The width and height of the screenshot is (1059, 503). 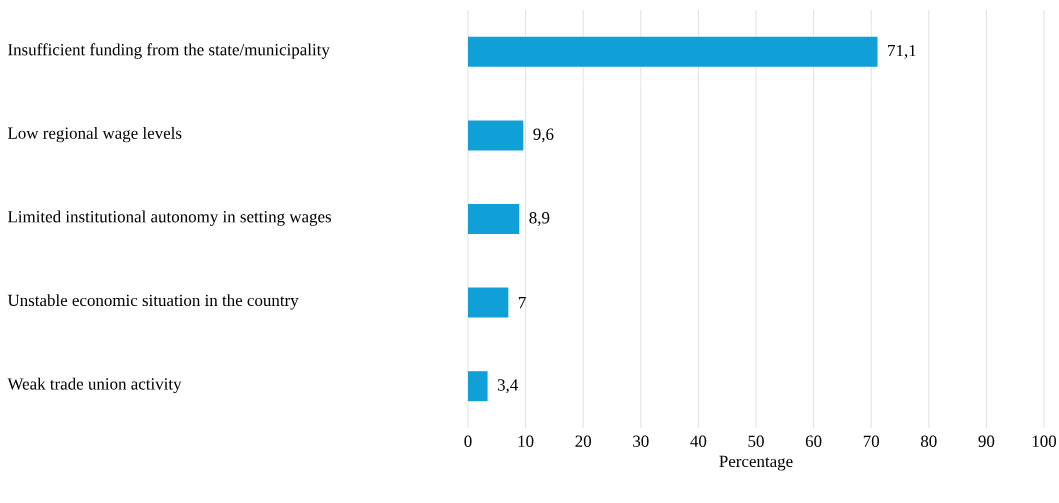 I want to click on data-label: 8,9, so click(x=539, y=219).